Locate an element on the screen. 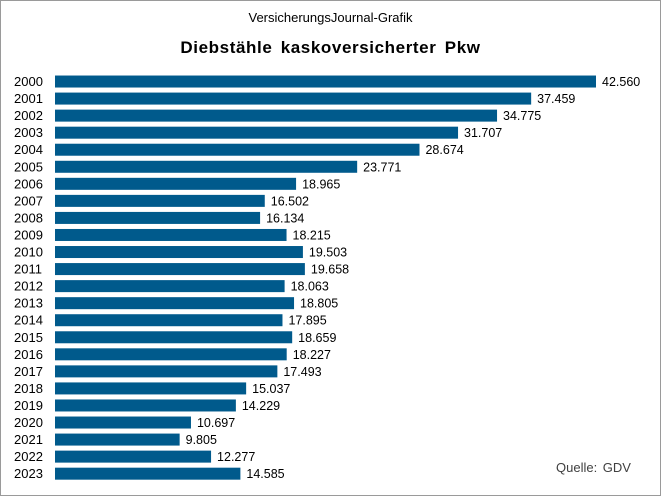 The height and width of the screenshot is (496, 661). bar-2009 is located at coordinates (171, 234).